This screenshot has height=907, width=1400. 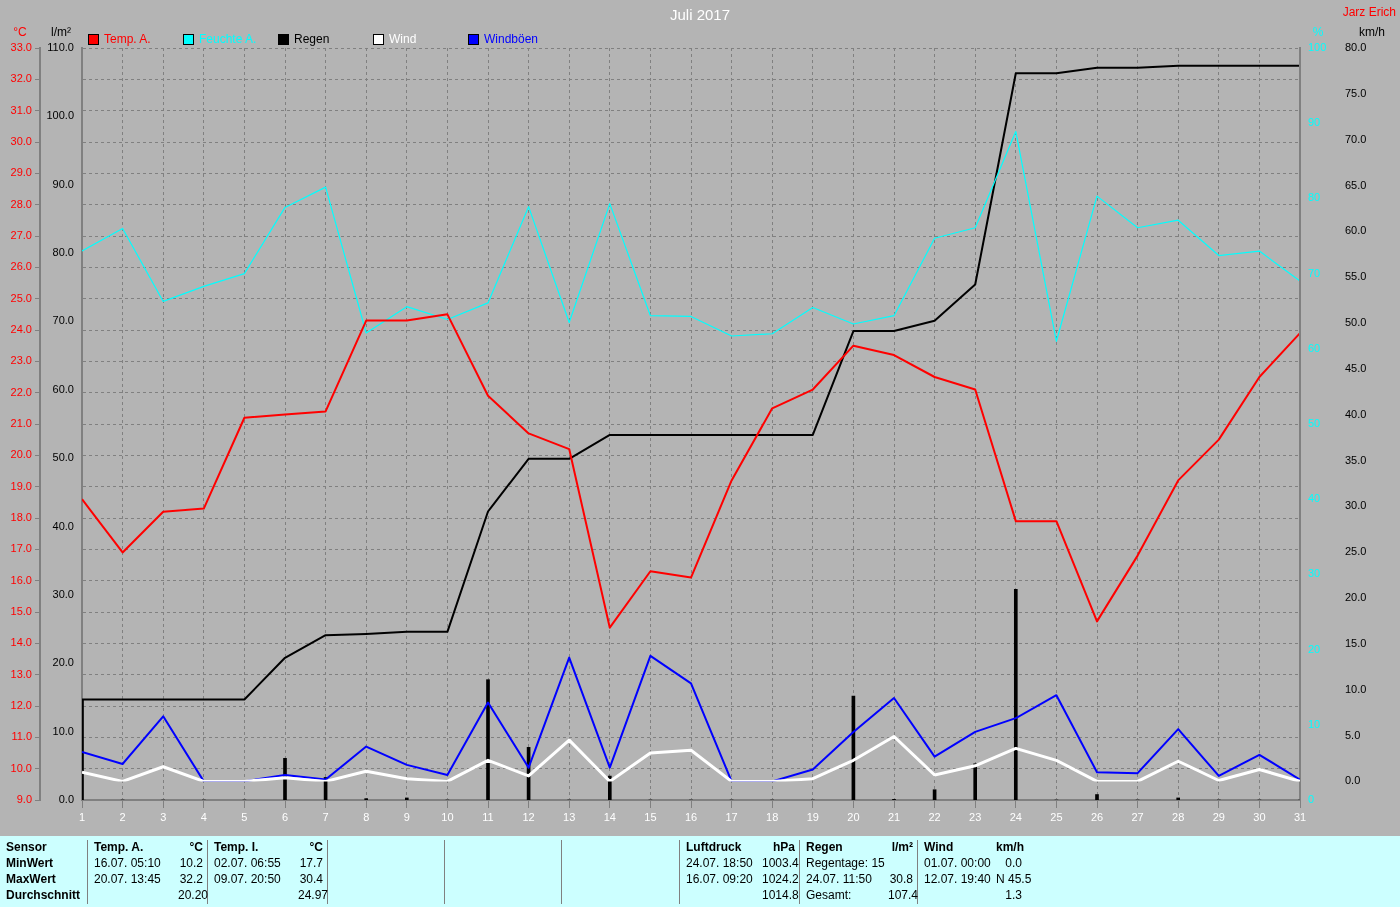 What do you see at coordinates (366, 816) in the screenshot?
I see `x-tick-label: 8` at bounding box center [366, 816].